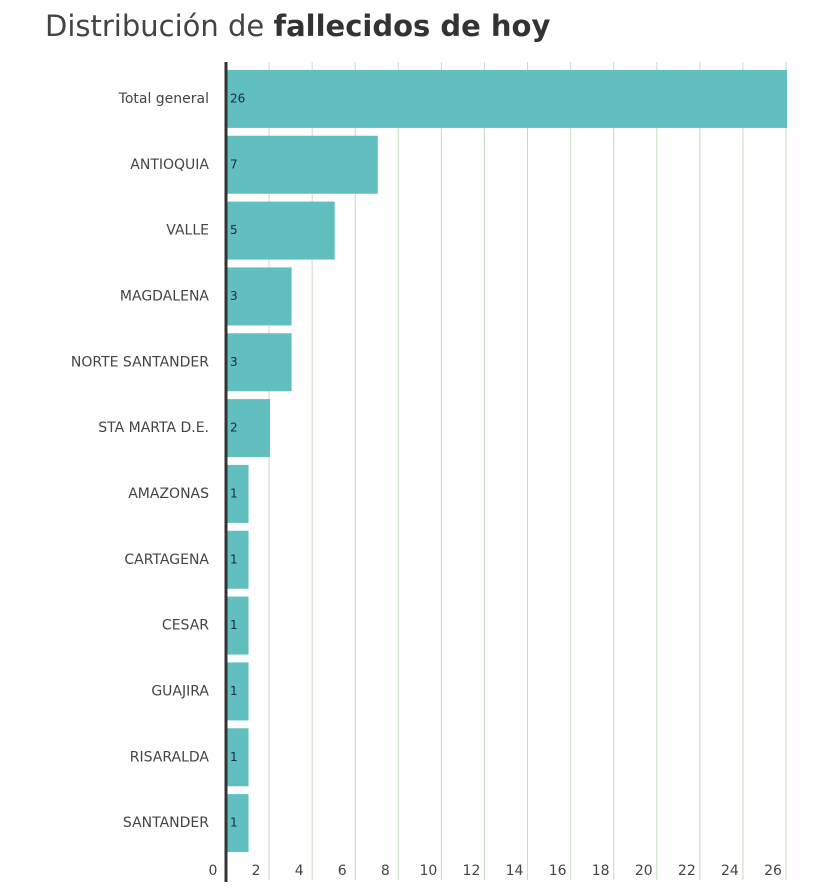 The image size is (824, 890). I want to click on y-tick-label: MAGDALENA, so click(164, 296).